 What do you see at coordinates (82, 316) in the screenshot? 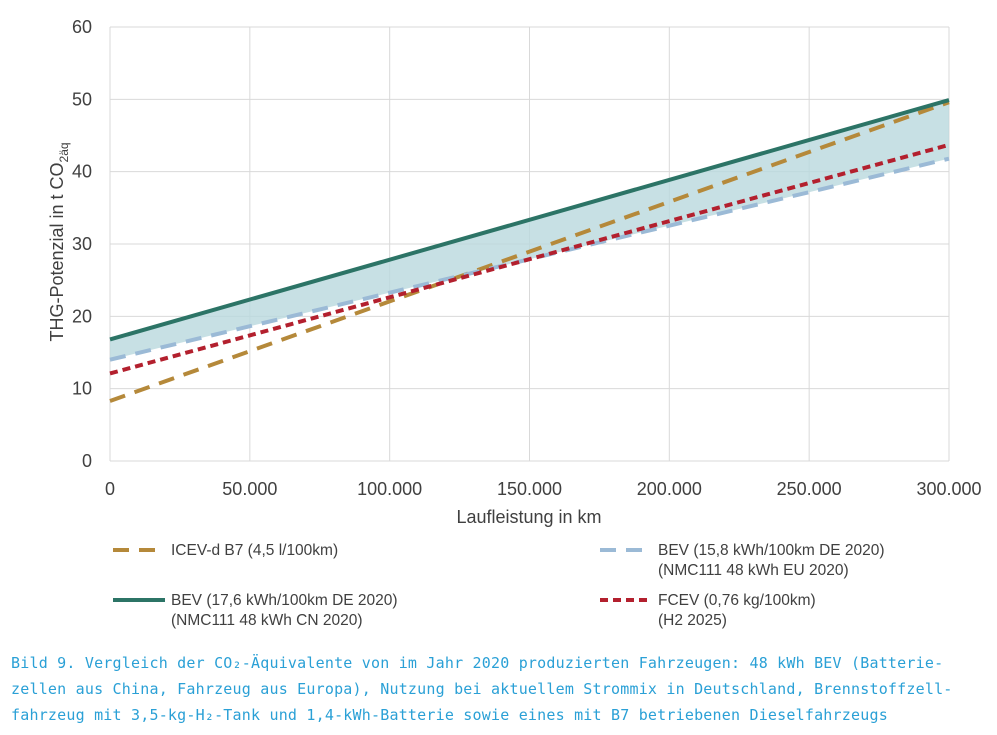
I see `y-tick-label: 20` at bounding box center [82, 316].